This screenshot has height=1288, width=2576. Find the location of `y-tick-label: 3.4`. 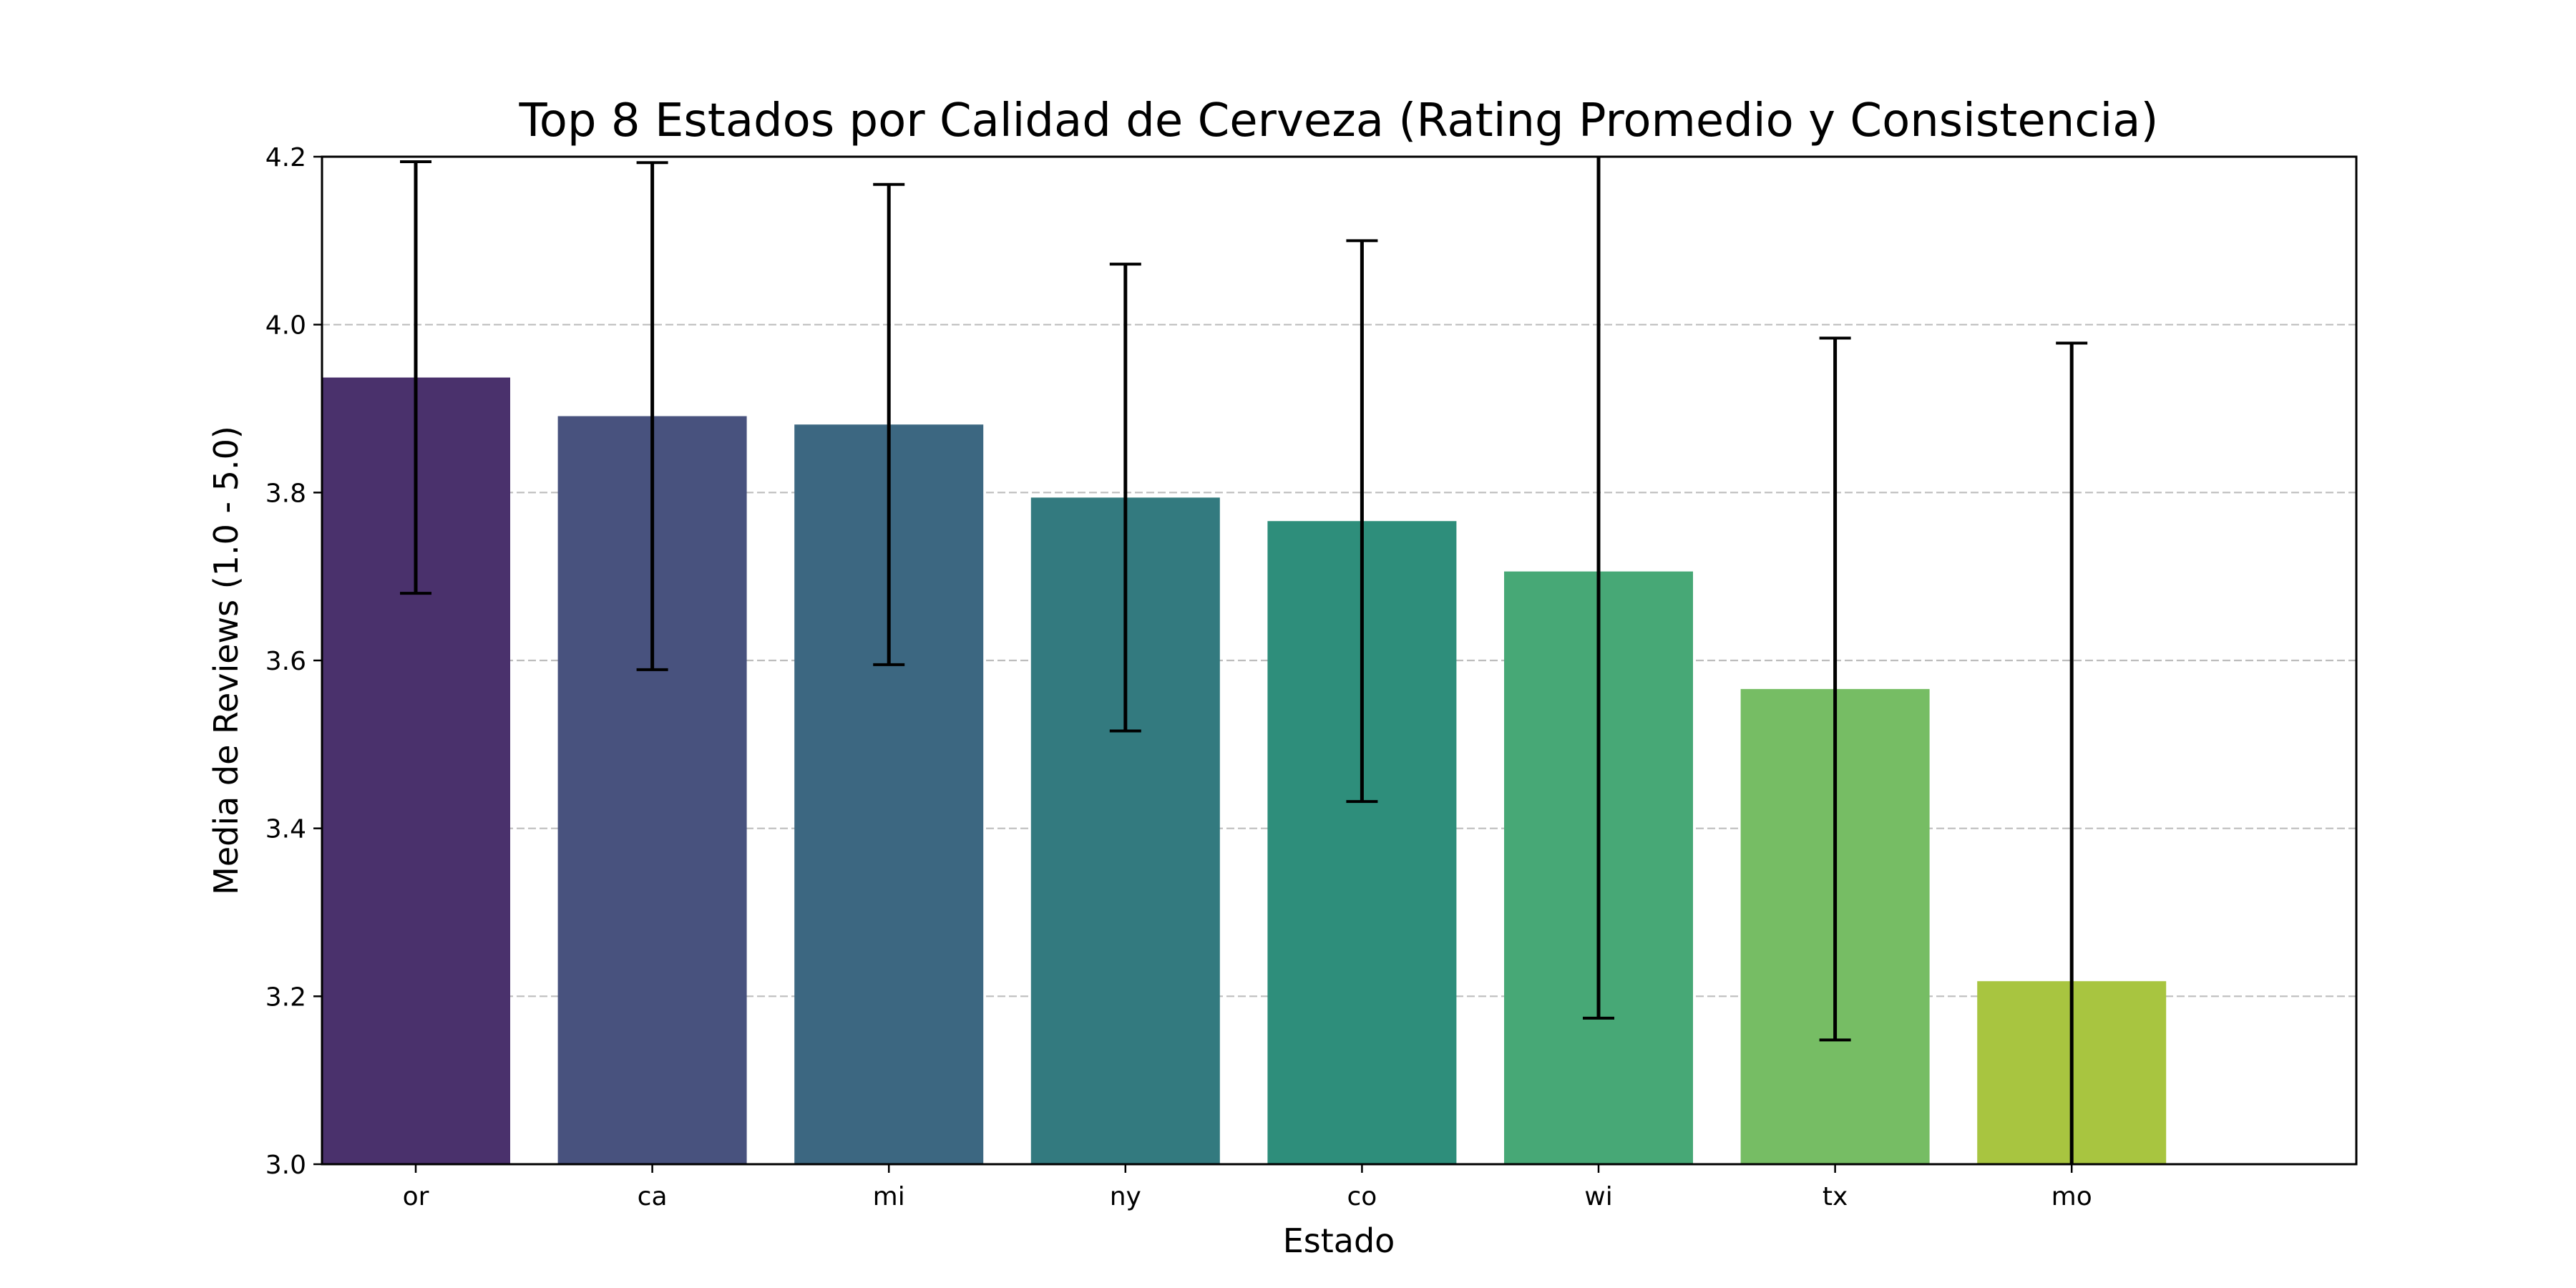

y-tick-label: 3.4 is located at coordinates (285, 829).